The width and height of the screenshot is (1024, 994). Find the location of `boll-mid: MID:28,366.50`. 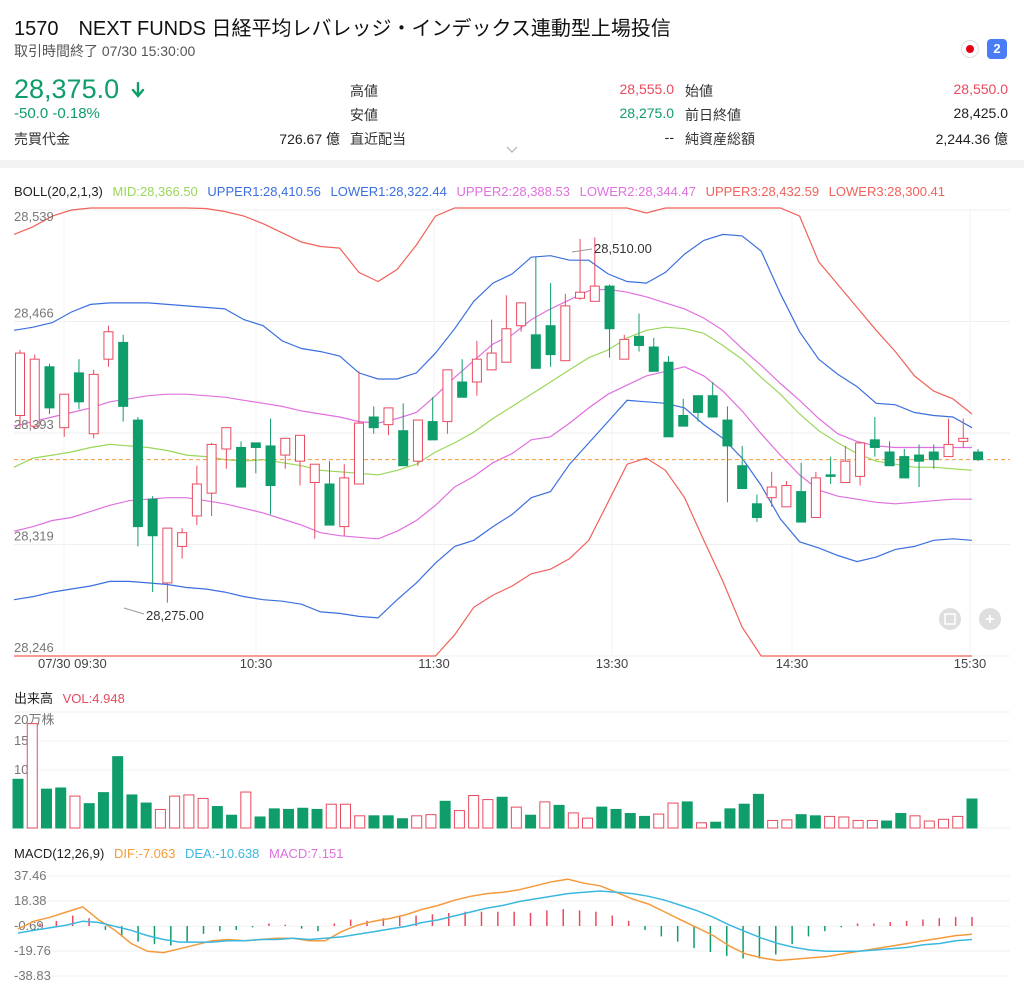

boll-mid: MID:28,366.50 is located at coordinates (155, 191).